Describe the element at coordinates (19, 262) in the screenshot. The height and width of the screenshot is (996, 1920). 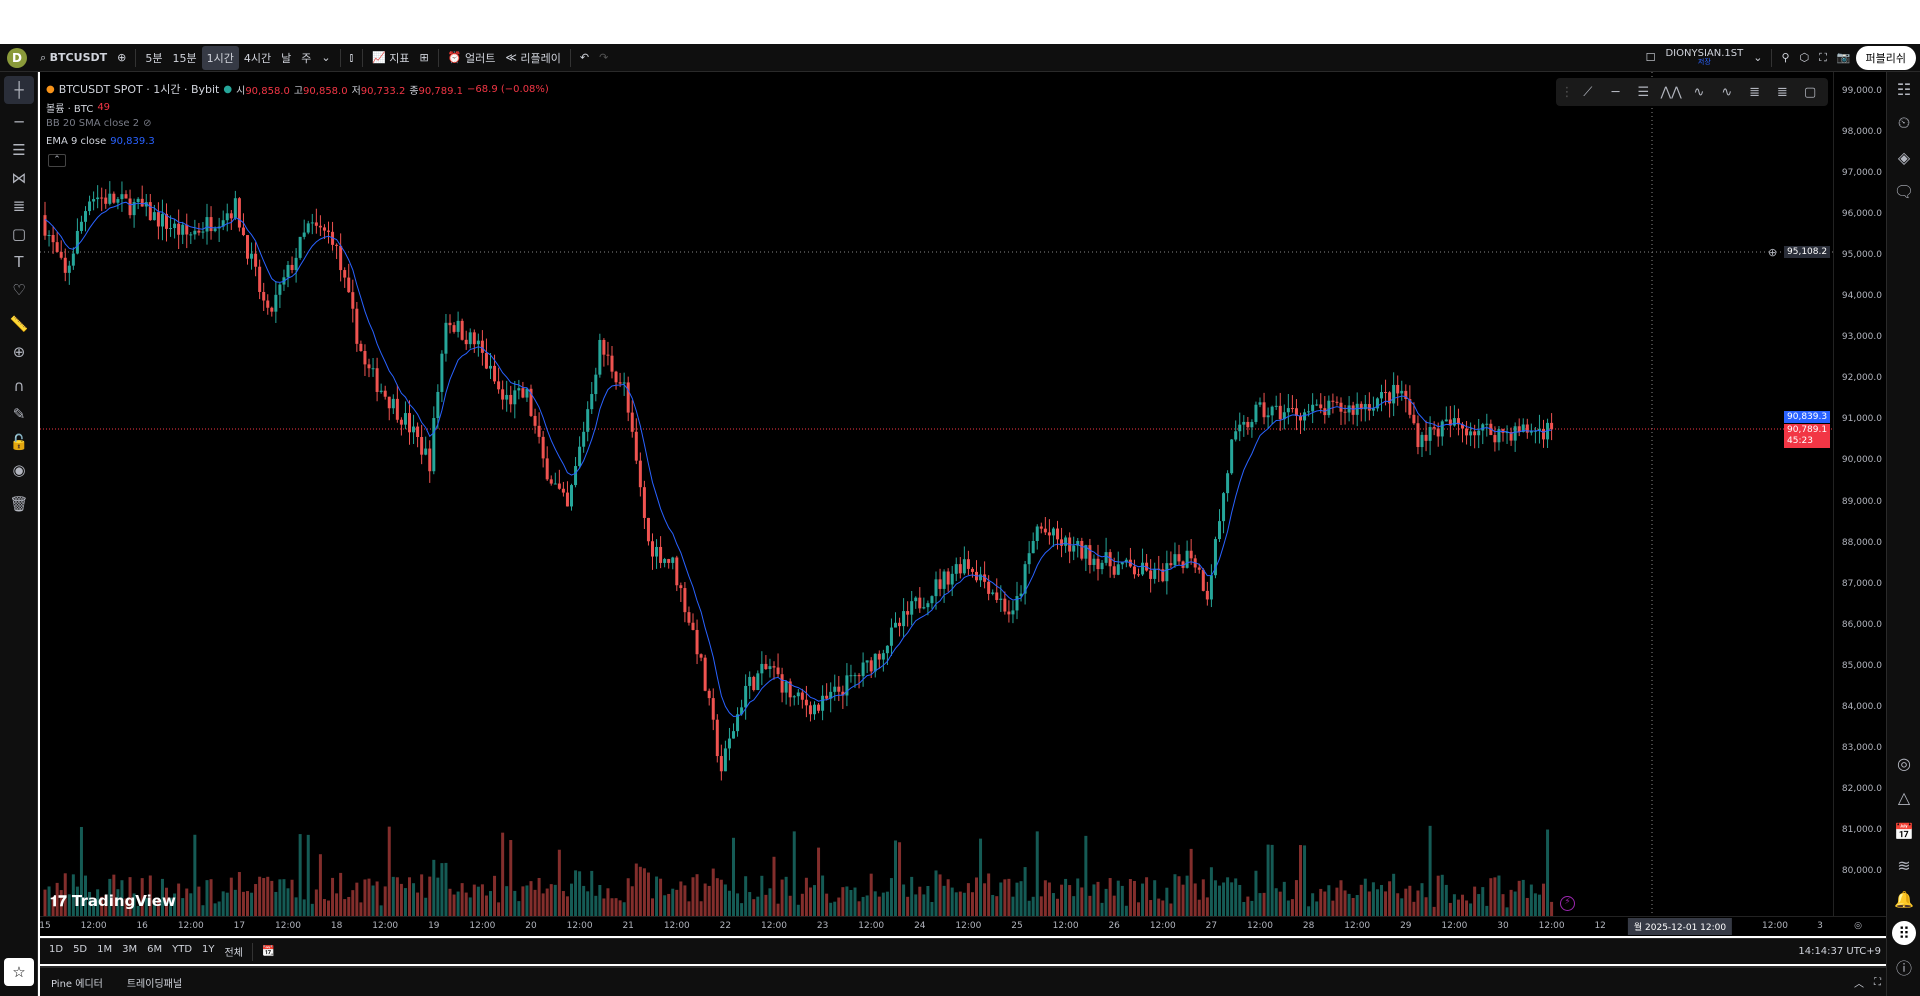
I see `text-tool: T` at that location.